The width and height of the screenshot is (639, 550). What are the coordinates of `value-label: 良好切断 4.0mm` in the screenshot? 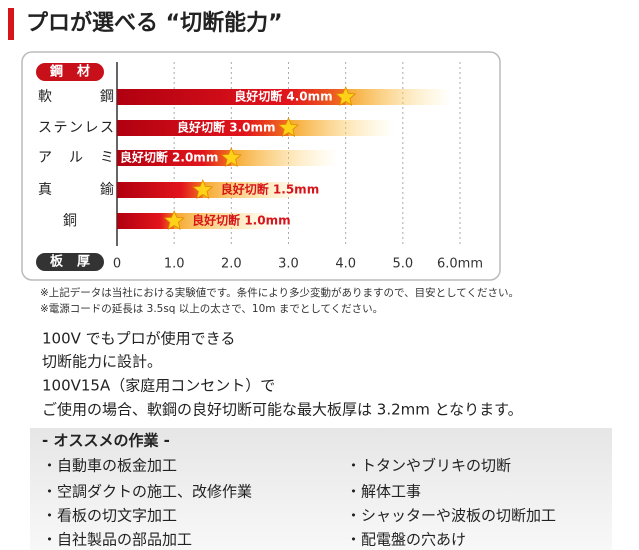 It's located at (283, 96).